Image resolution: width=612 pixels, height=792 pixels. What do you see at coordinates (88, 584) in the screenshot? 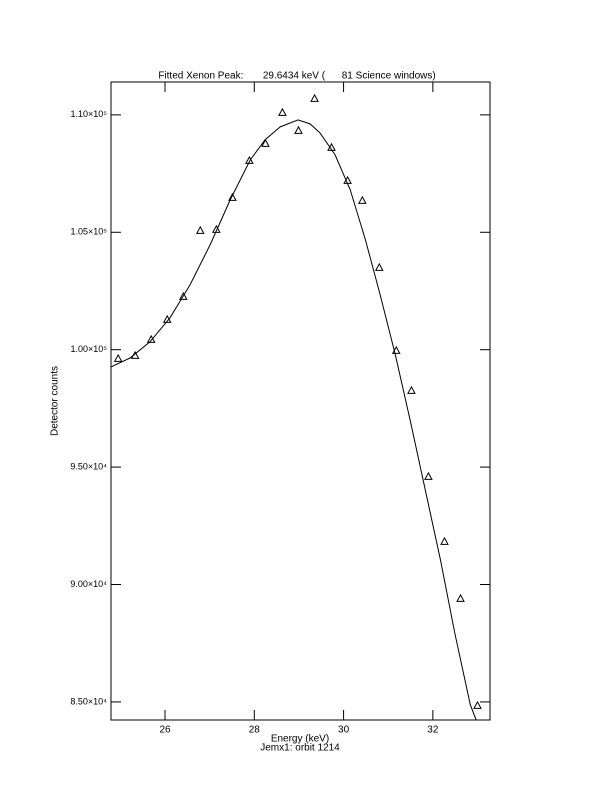
I see `y-tick-label: 9.00×10⁴` at bounding box center [88, 584].